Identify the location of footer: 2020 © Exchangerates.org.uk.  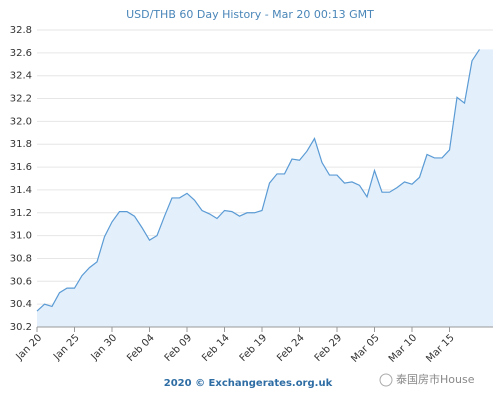
(248, 383).